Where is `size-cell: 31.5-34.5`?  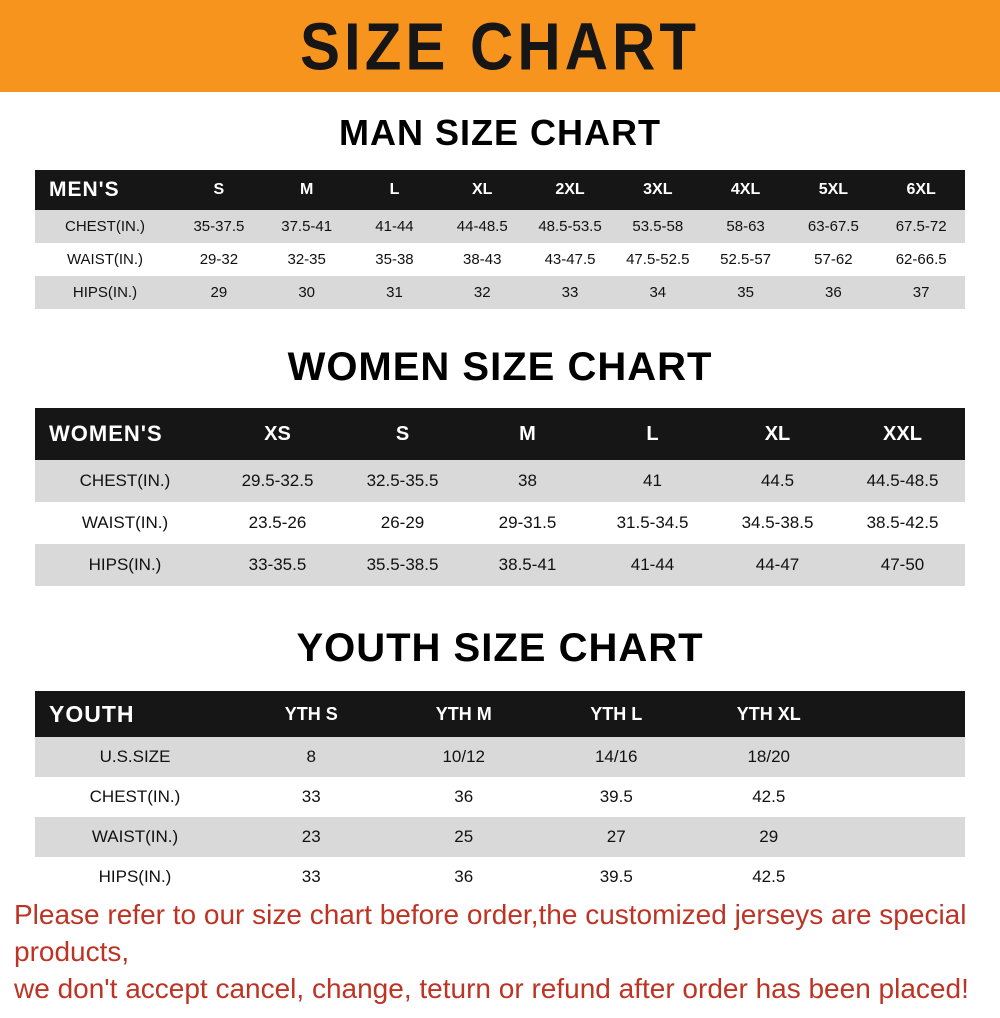
size-cell: 31.5-34.5 is located at coordinates (652, 522).